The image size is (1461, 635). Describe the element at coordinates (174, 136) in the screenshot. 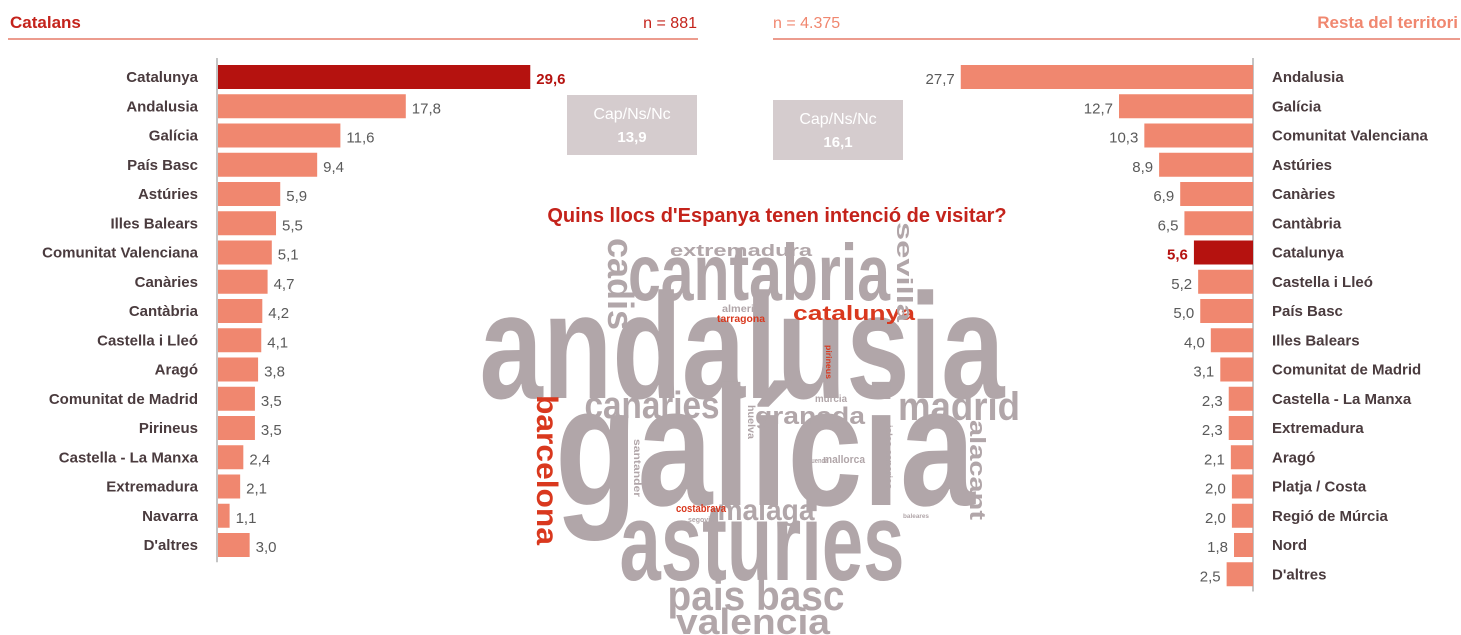

I see `category-label: Galícia` at that location.